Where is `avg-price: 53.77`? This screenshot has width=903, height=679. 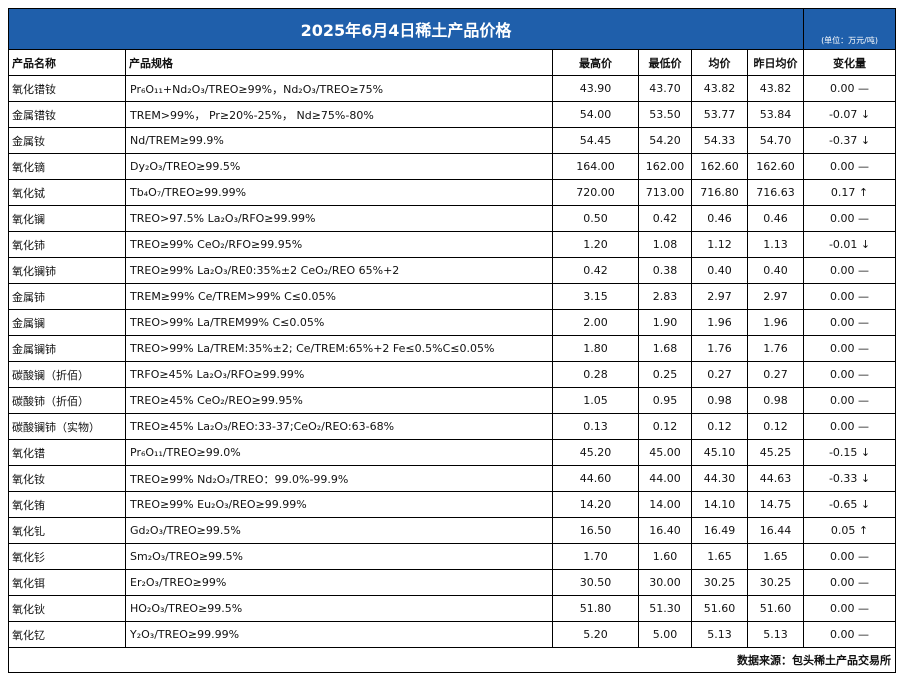
avg-price: 53.77 is located at coordinates (719, 114).